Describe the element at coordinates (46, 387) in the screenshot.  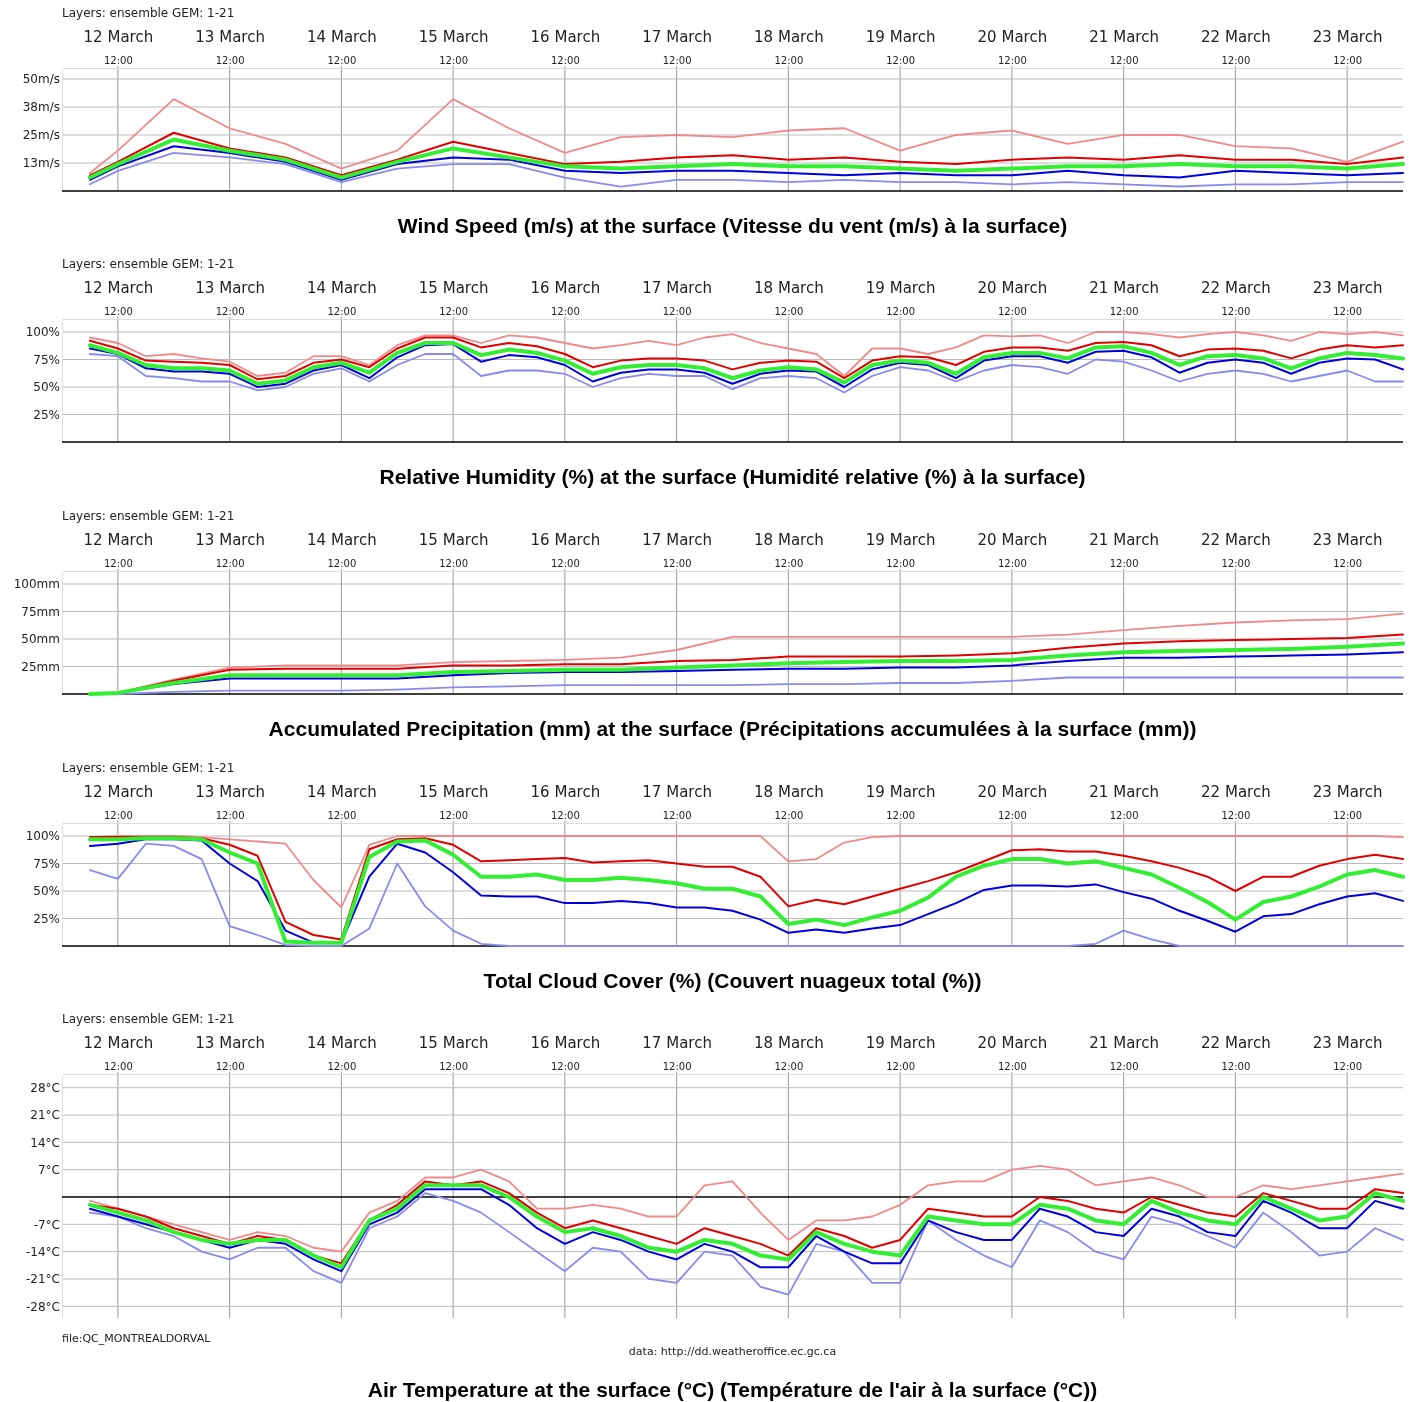
I see `y-tick-label: 50%` at that location.